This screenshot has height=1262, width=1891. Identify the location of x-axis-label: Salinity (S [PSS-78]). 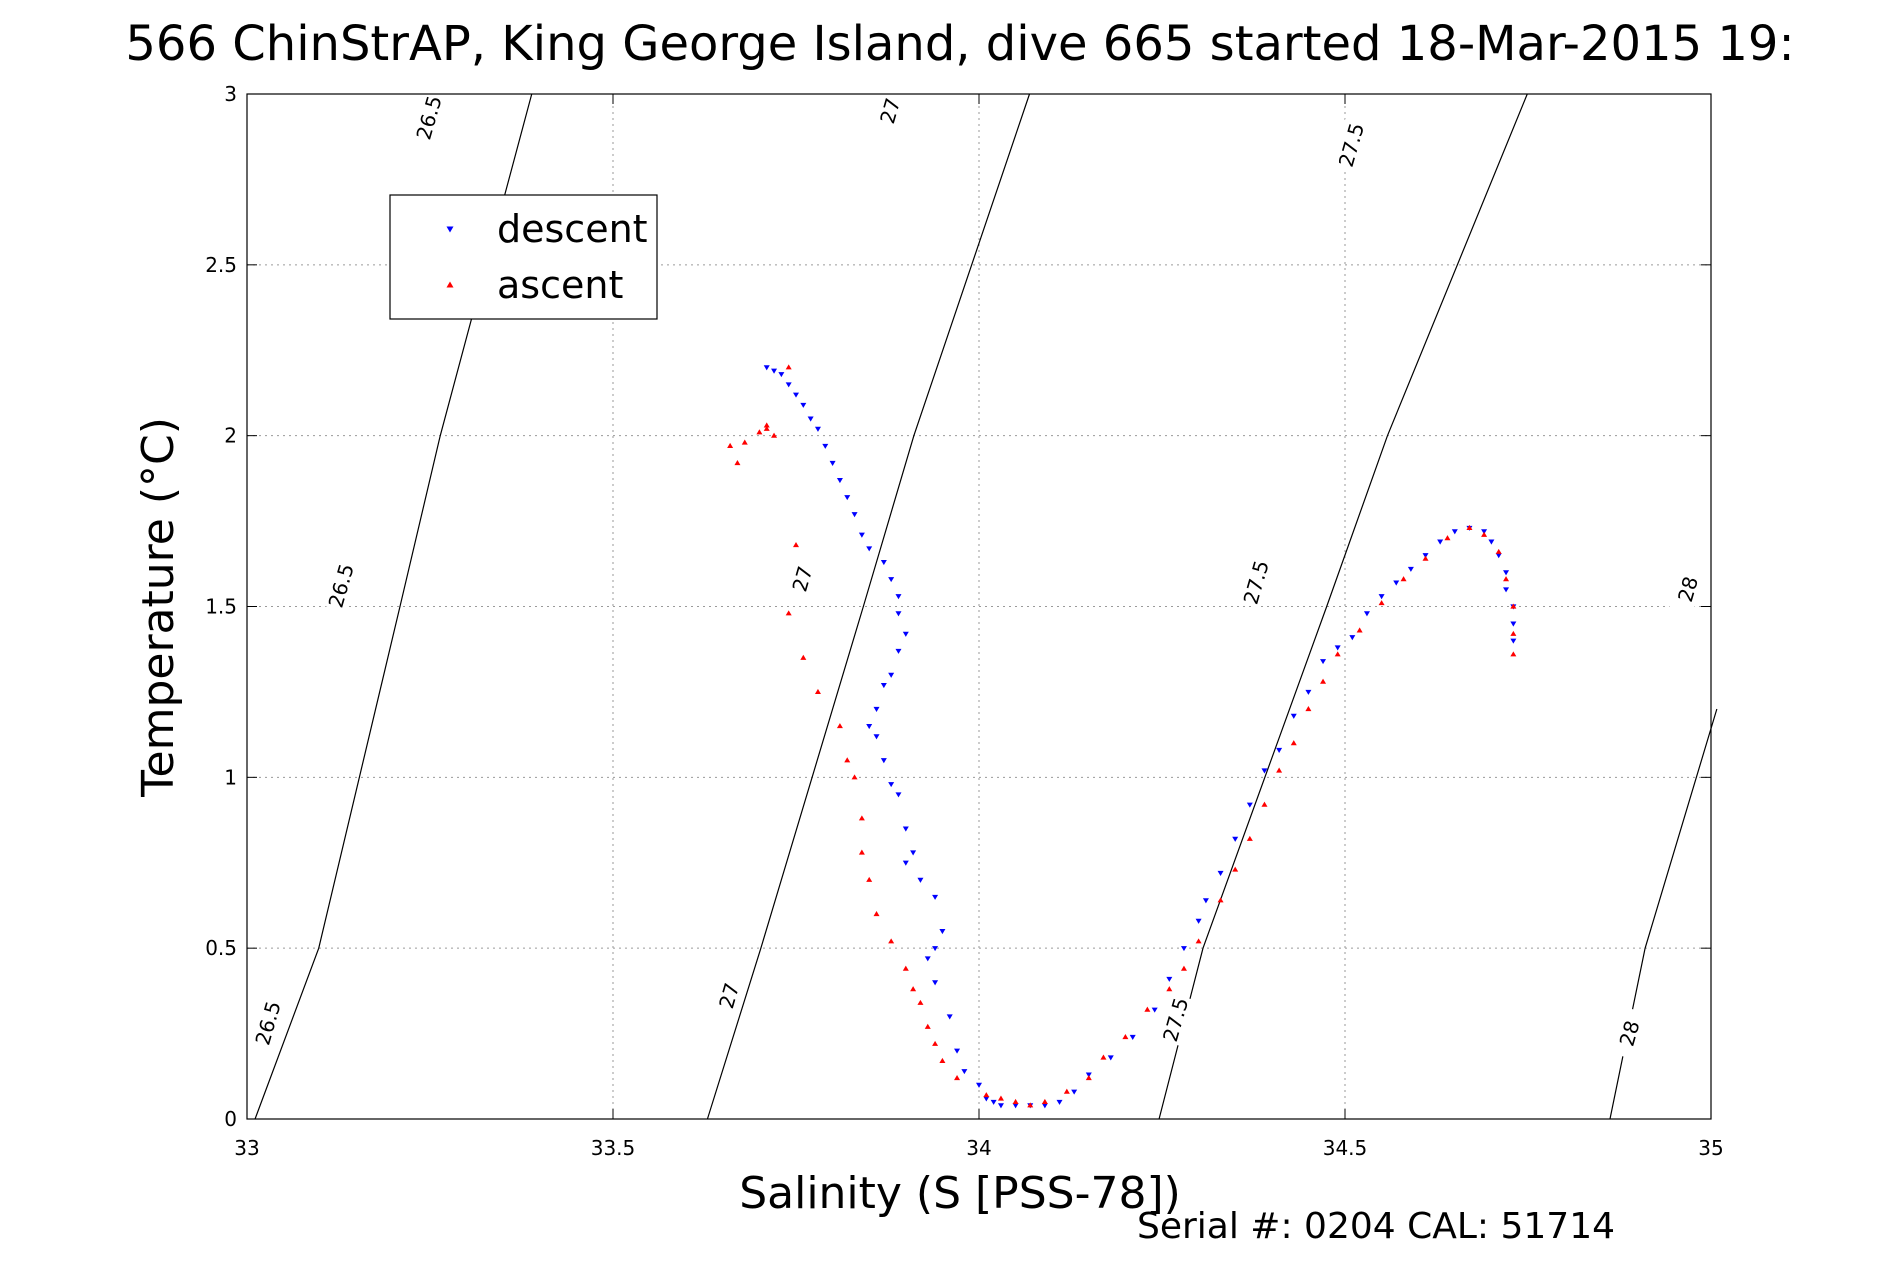
(960, 1193).